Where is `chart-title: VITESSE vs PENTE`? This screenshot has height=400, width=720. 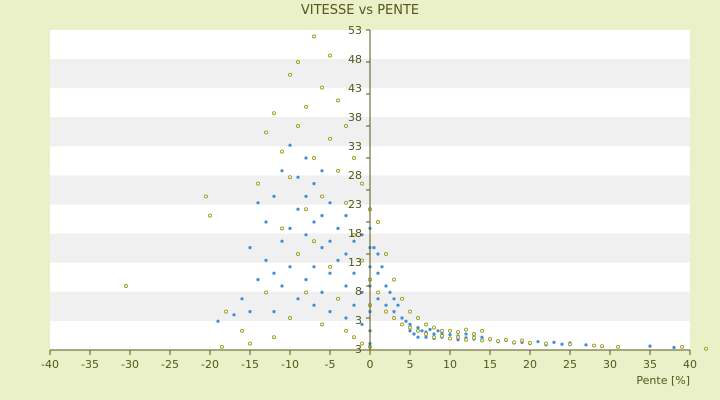 chart-title: VITESSE vs PENTE is located at coordinates (360, 10).